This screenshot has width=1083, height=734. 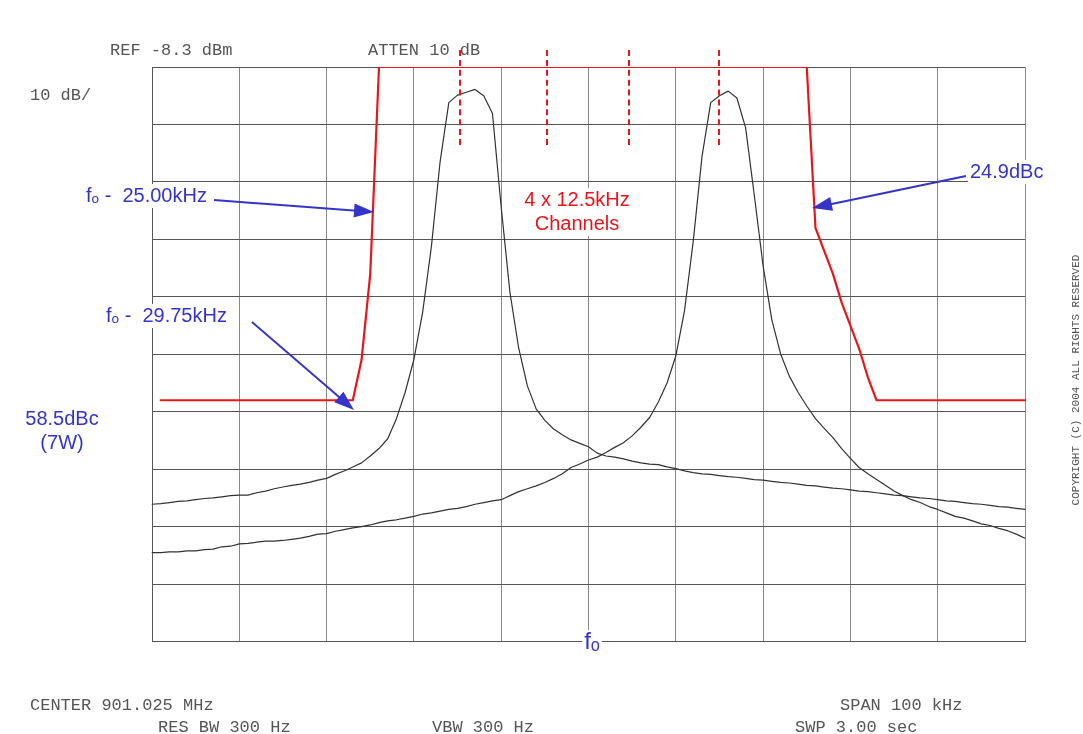 What do you see at coordinates (577, 210) in the screenshot?
I see `annotation: 4 x 12.5kHz Channels` at bounding box center [577, 210].